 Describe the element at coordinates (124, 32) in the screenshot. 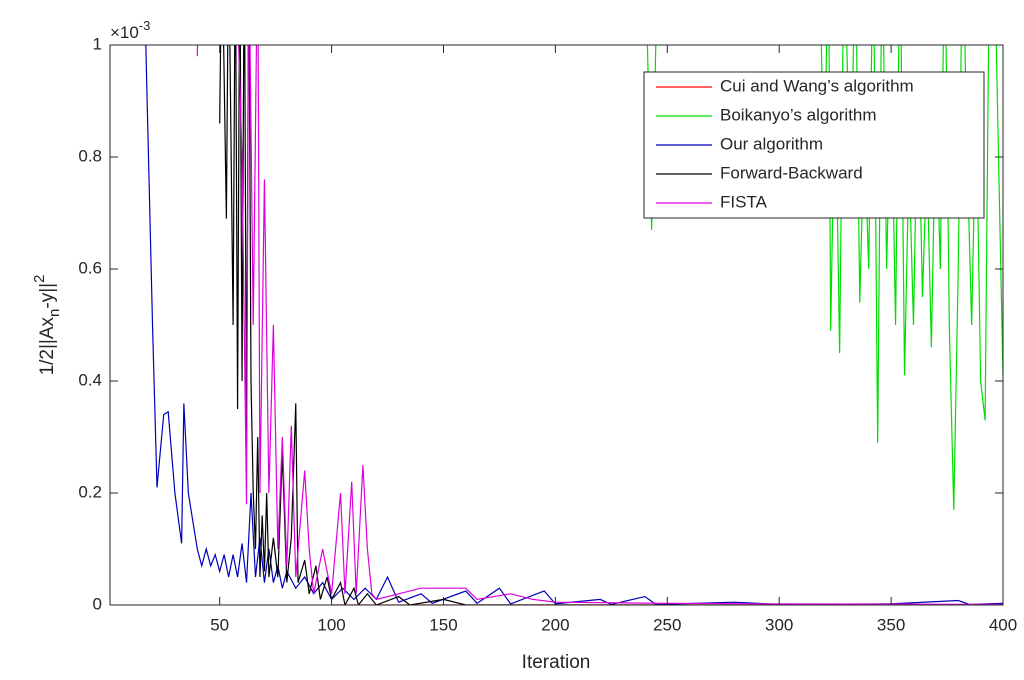

I see `y-multiplier-base: ×10` at that location.